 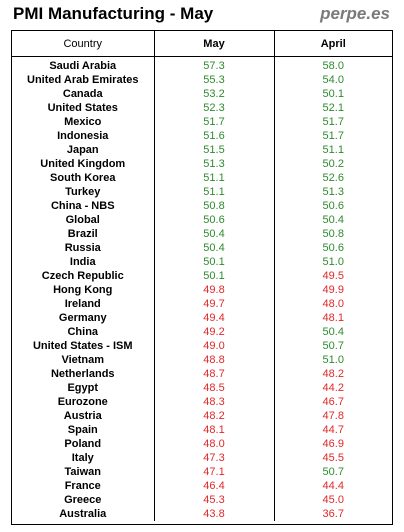 I want to click on april-value-cell: 48.2, so click(x=332, y=374).